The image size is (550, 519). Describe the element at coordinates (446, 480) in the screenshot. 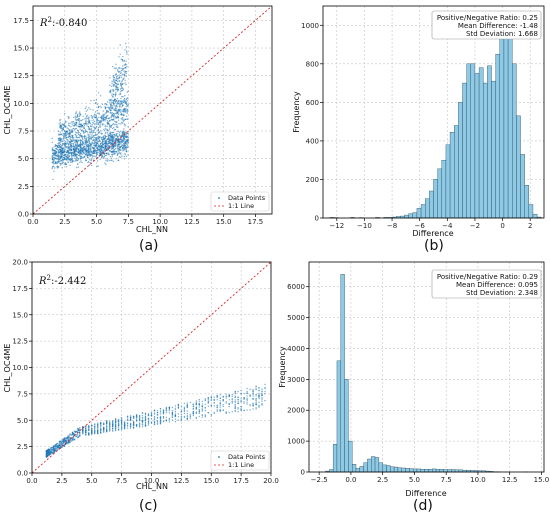

I see `x-tick-label: 7.5` at that location.